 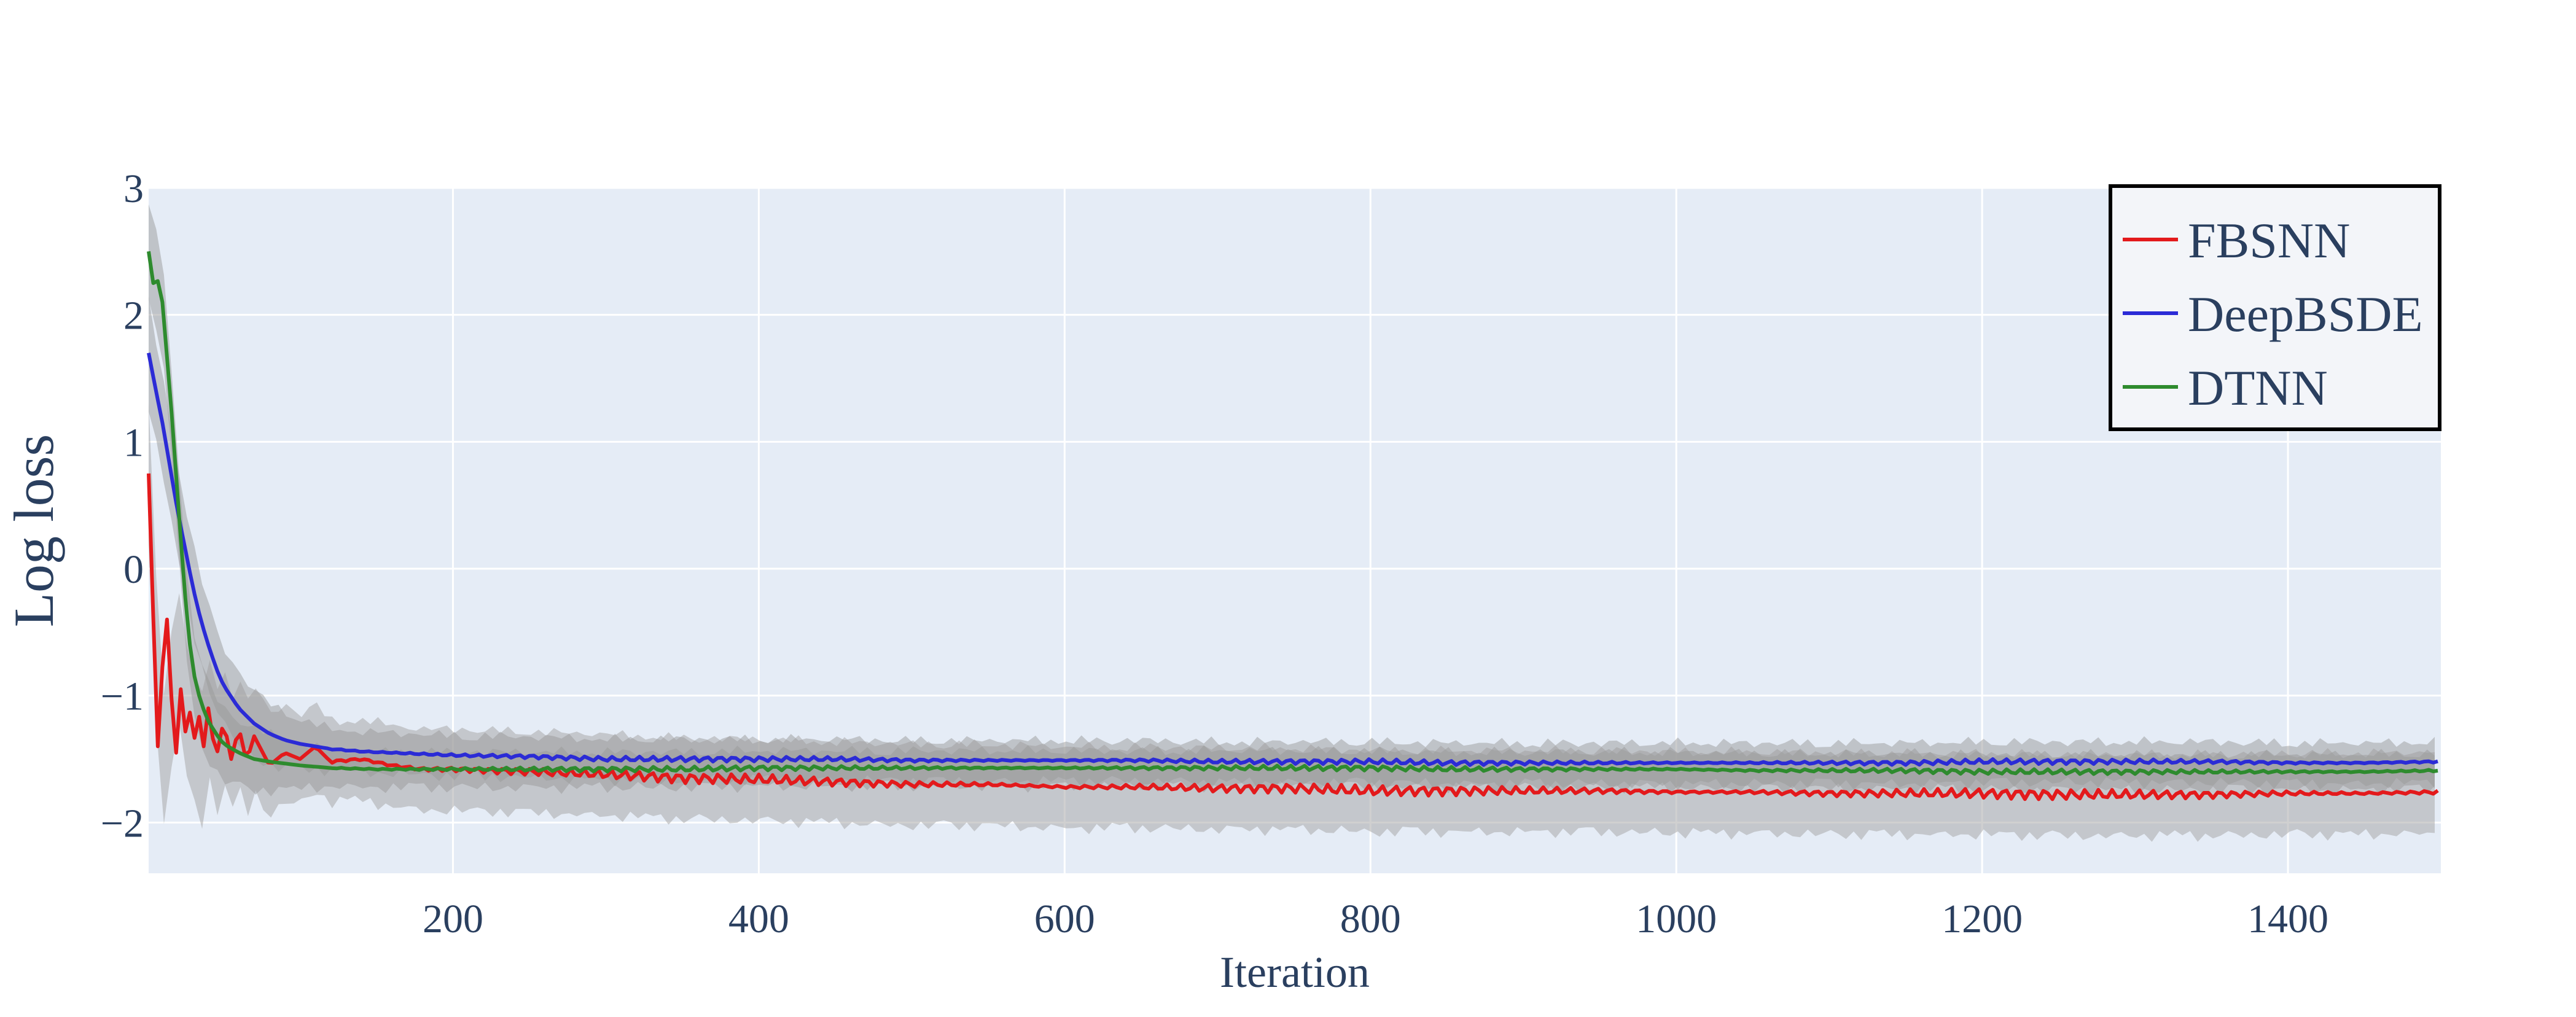 What do you see at coordinates (133, 442) in the screenshot?
I see `y-tick-label: 1` at bounding box center [133, 442].